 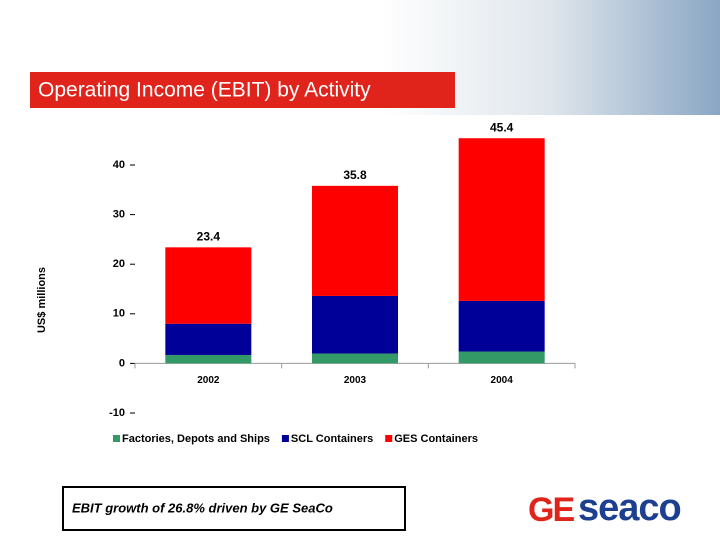 What do you see at coordinates (42, 300) in the screenshot?
I see `y-axis-label: US$ millions` at bounding box center [42, 300].